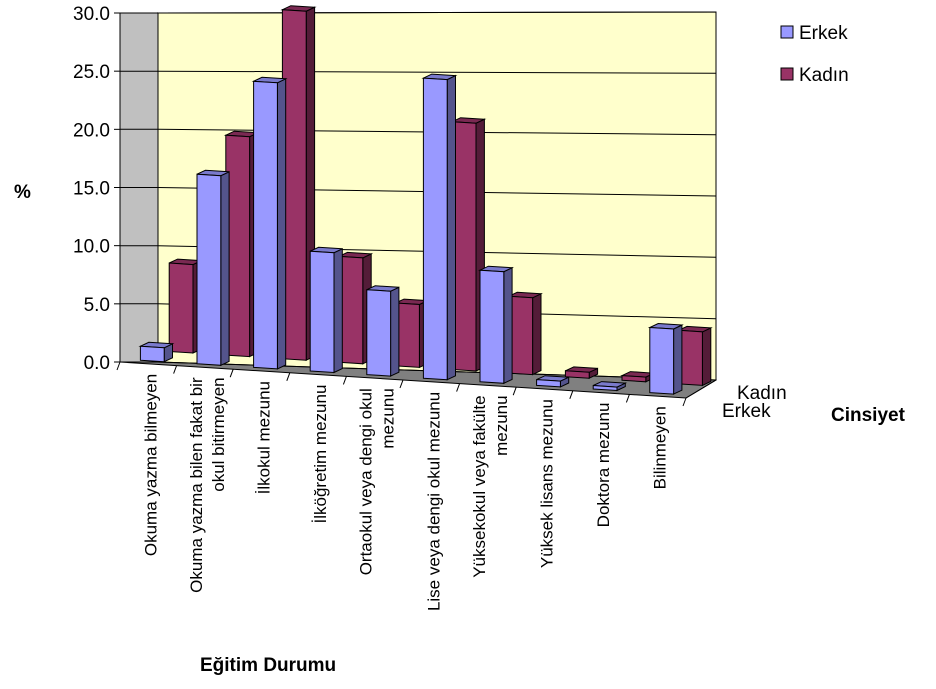  I want to click on category-label-group-2: İlkokul mezunu, so click(264, 437).